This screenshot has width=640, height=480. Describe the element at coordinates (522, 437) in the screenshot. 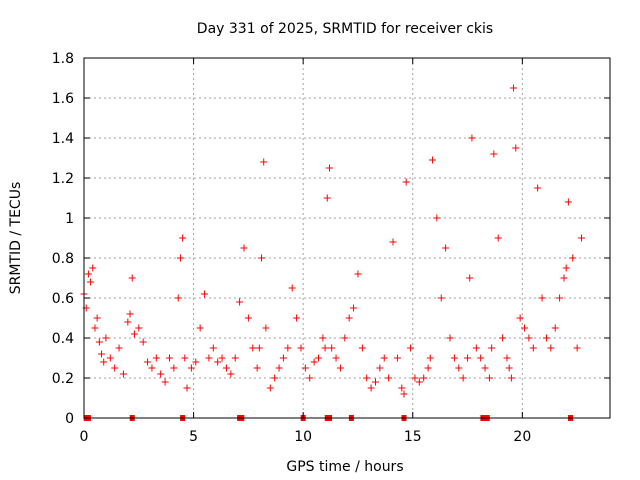

I see `x-tick-label: 20` at that location.